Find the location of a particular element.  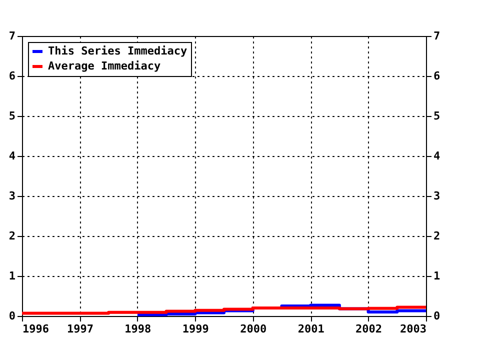

y-tick-label: 1 is located at coordinates (12, 276).